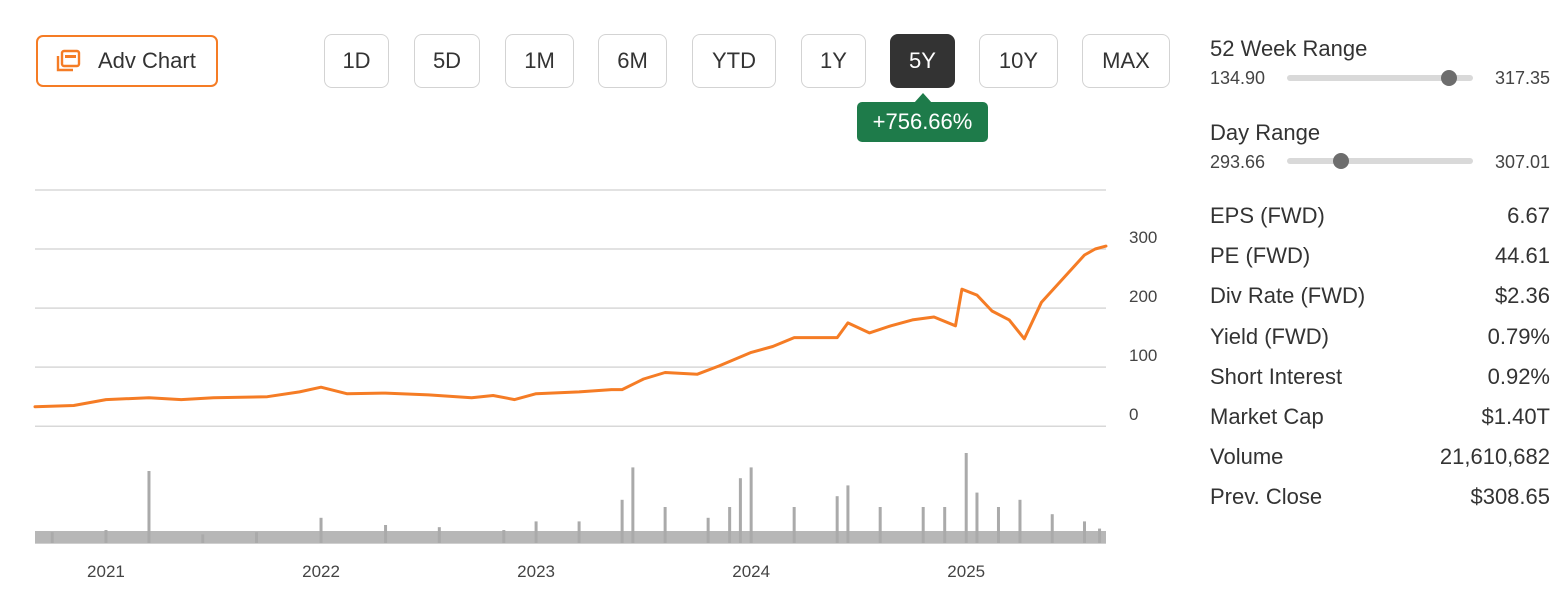 This screenshot has height=614, width=1566. Describe the element at coordinates (1380, 497) in the screenshot. I see `stat-prev-close: Prev. Close $308.65` at that location.